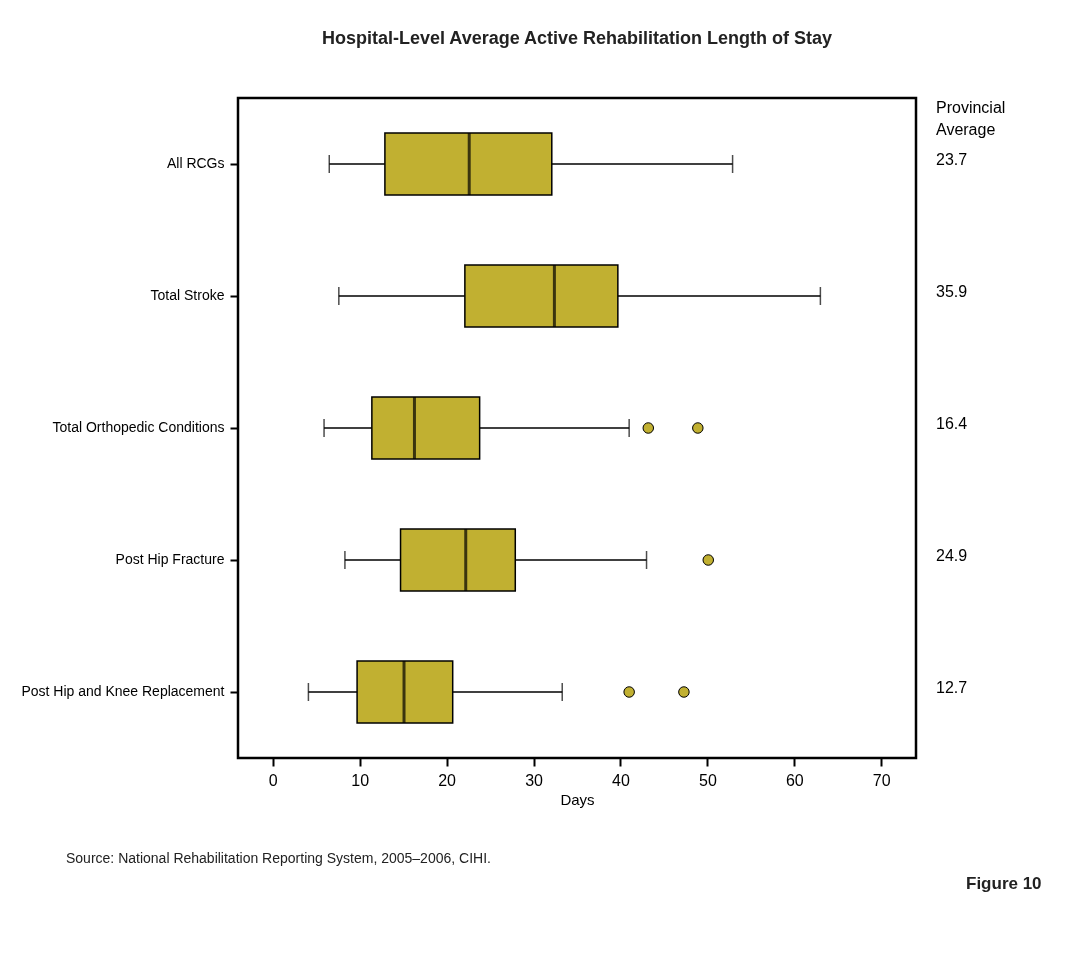 The height and width of the screenshot is (953, 1076). What do you see at coordinates (1004, 884) in the screenshot?
I see `caption: Figure 10` at bounding box center [1004, 884].